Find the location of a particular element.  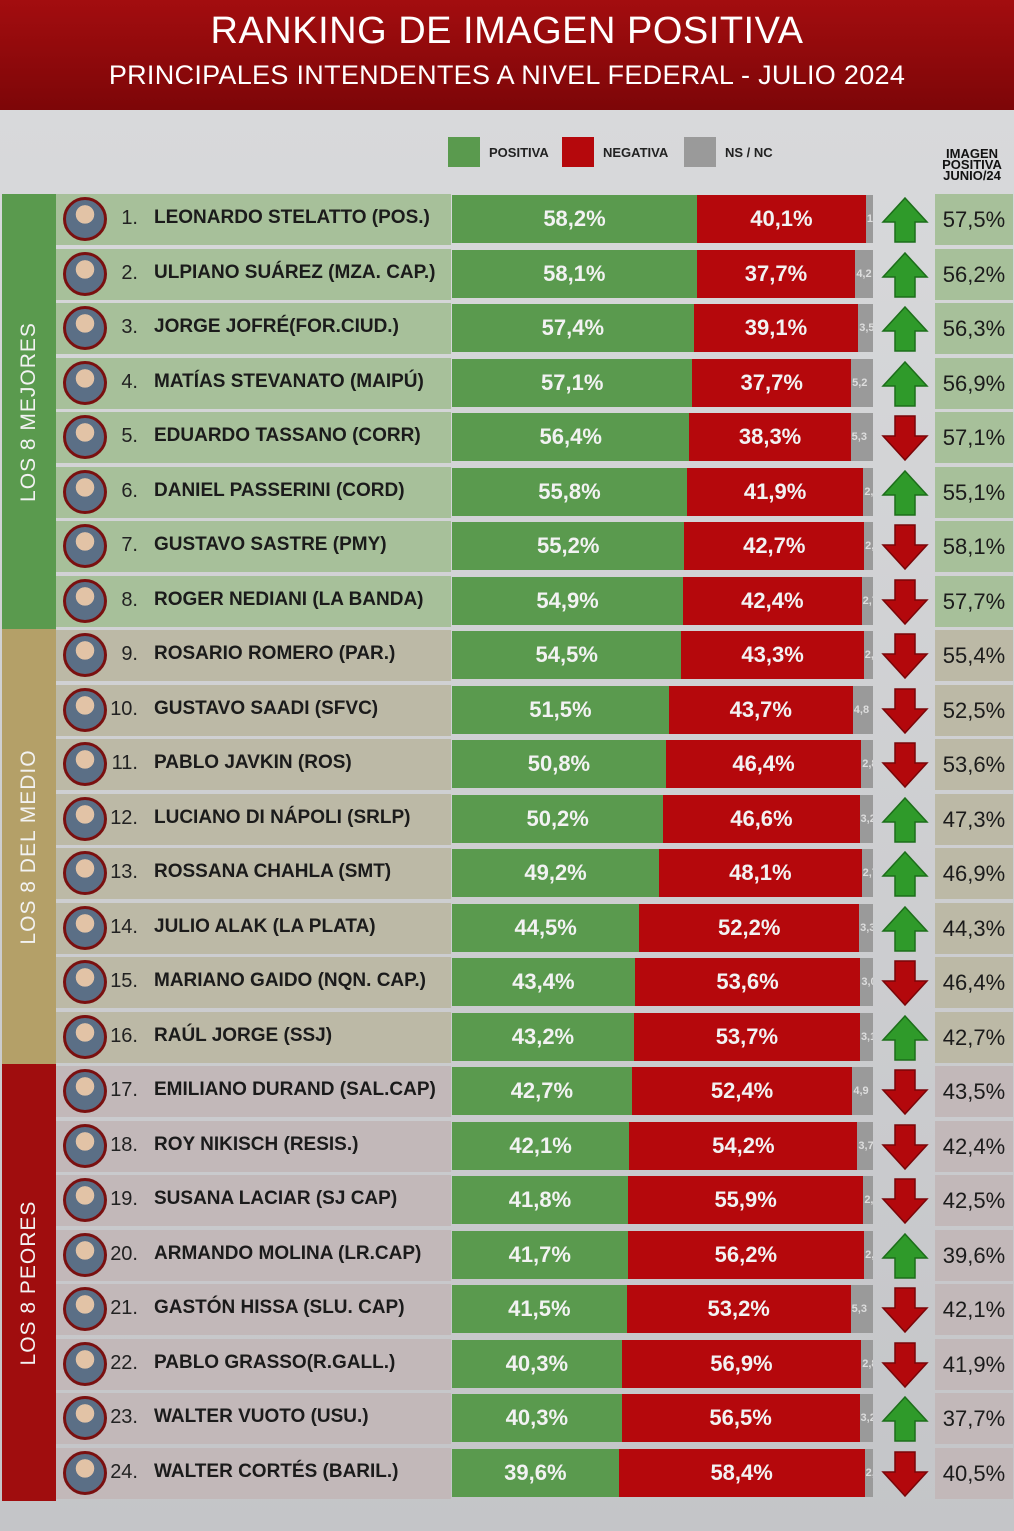

bar-positiva: 50,8% is located at coordinates (559, 764).